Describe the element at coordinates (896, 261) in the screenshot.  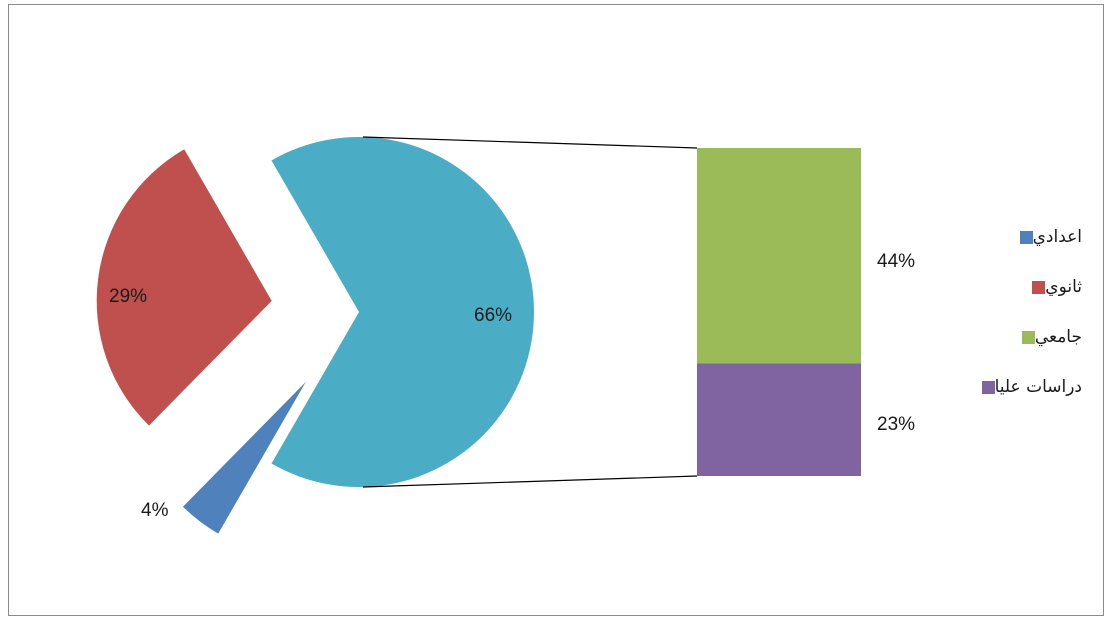
I see `data-label-university: 44%` at that location.